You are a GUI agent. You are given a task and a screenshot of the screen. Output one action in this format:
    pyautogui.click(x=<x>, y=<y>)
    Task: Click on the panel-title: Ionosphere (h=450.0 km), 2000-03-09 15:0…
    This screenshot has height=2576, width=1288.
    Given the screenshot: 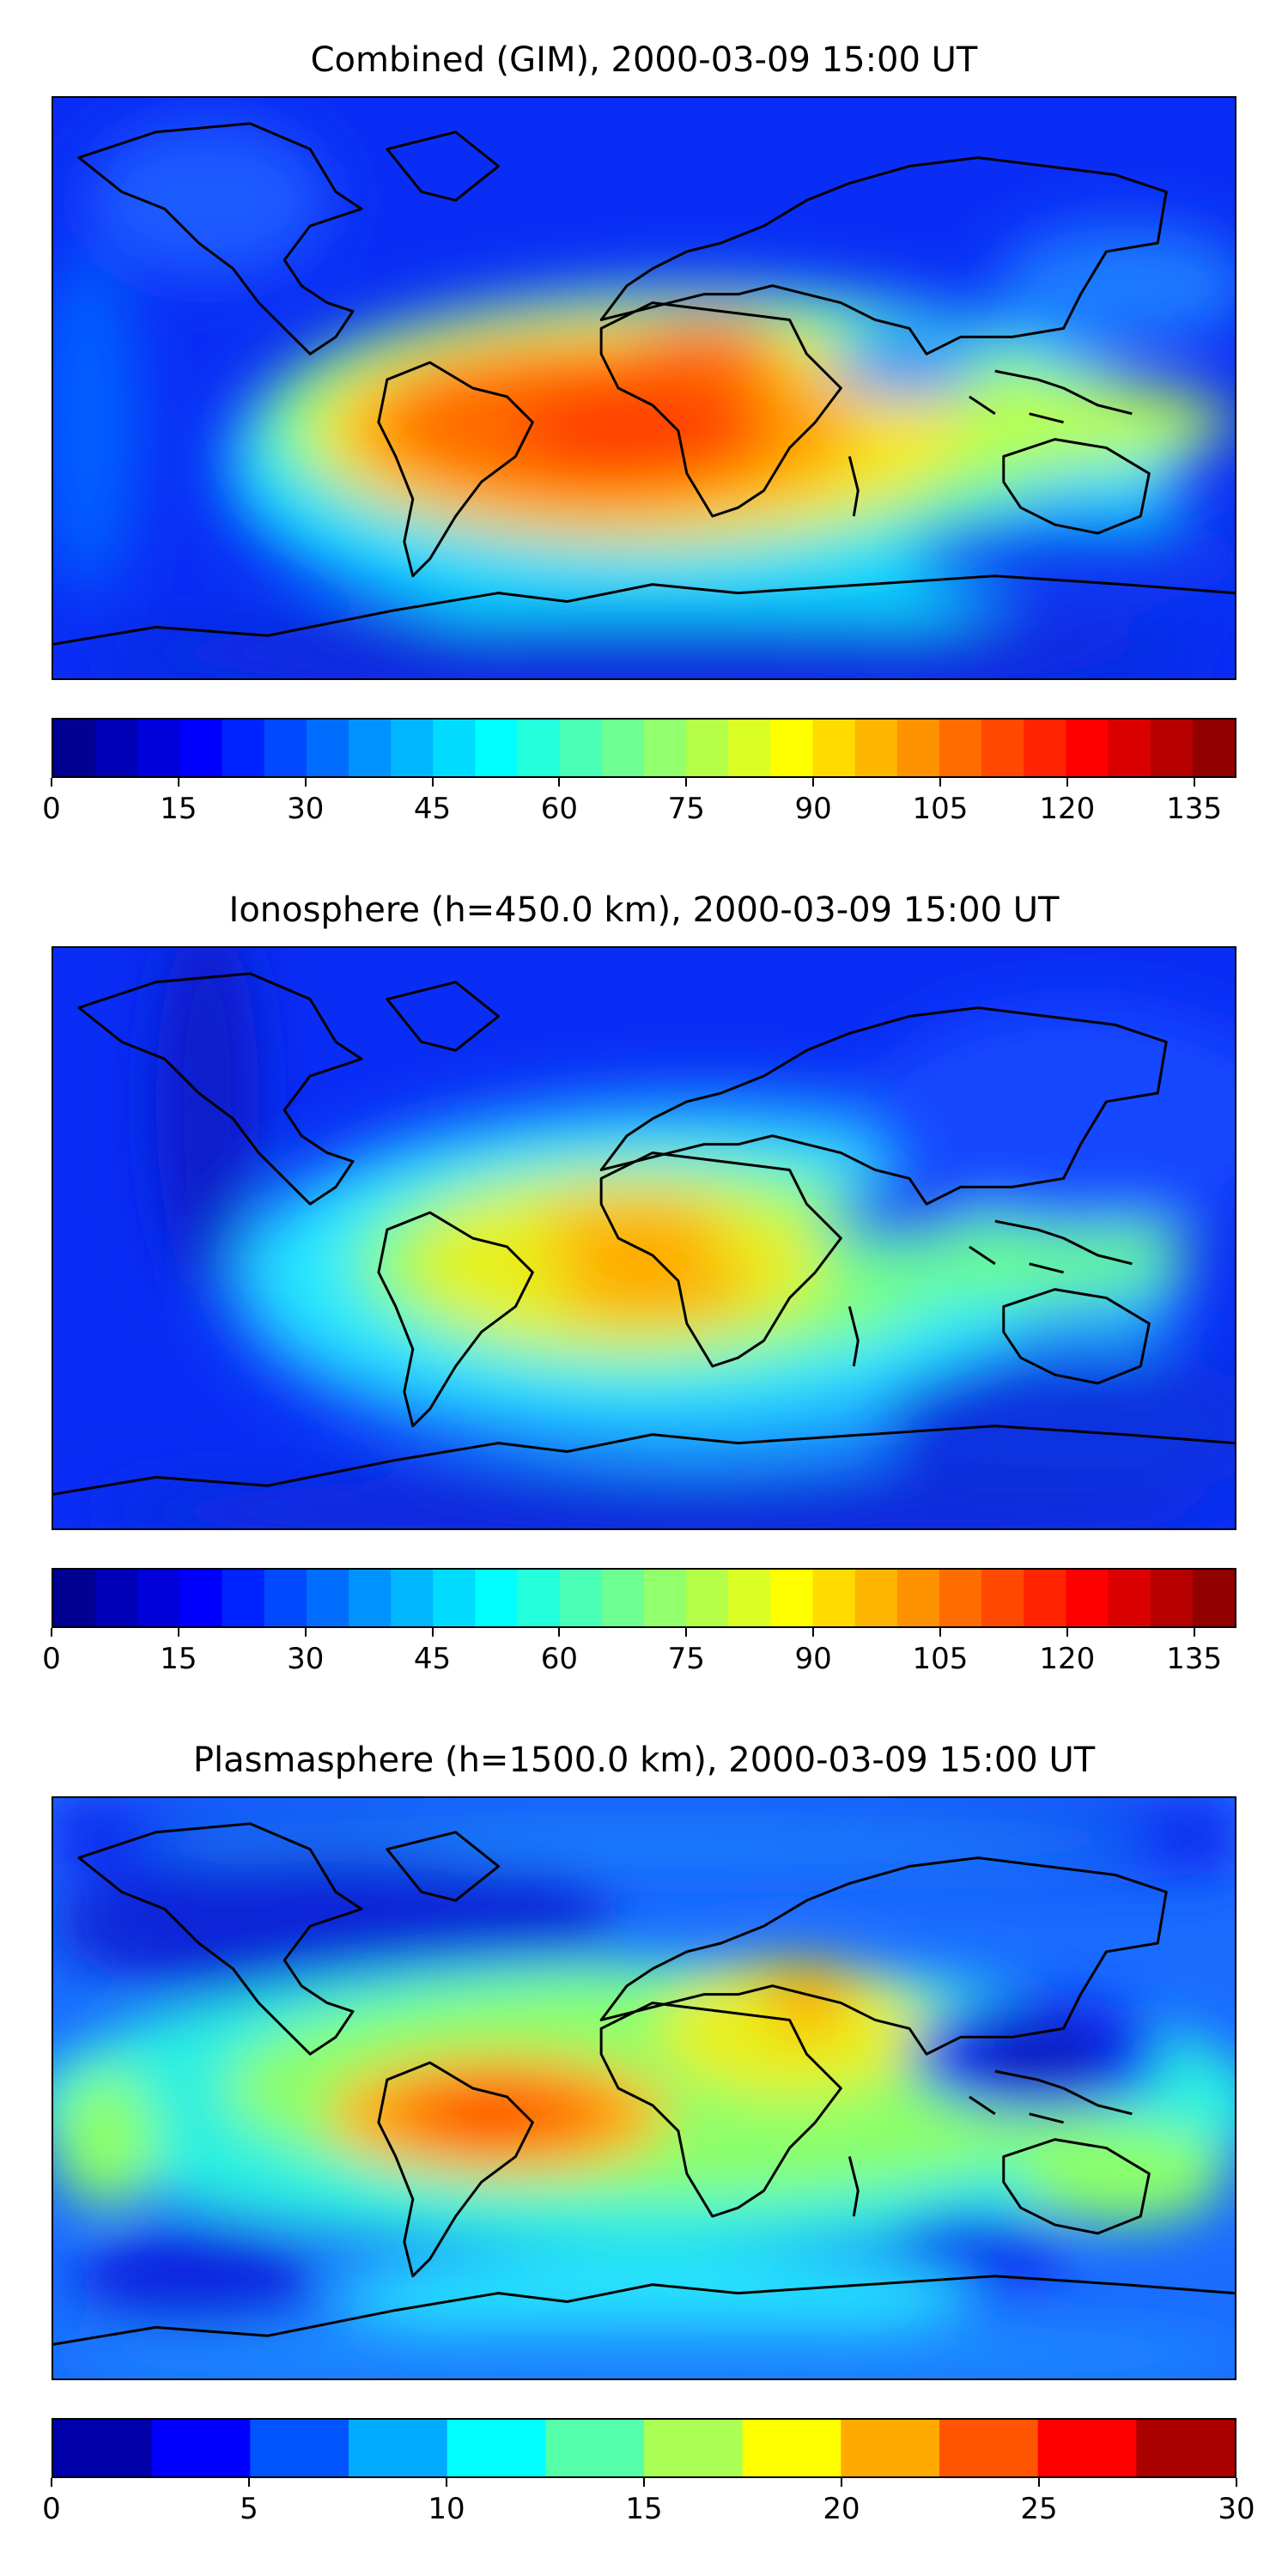 What is the action you would take?
    pyautogui.click(x=644, y=910)
    